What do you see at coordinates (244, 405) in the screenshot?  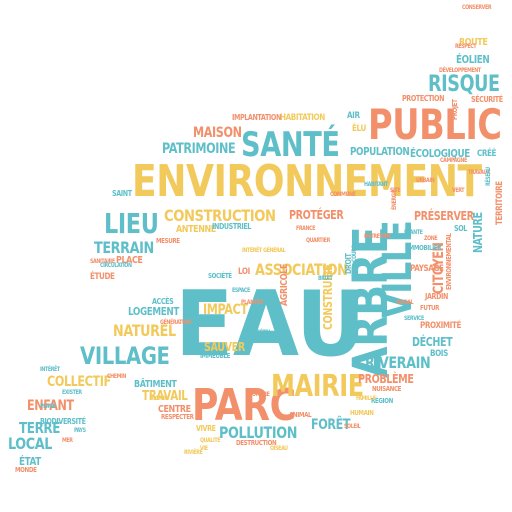 I see `word-parc: PARC` at bounding box center [244, 405].